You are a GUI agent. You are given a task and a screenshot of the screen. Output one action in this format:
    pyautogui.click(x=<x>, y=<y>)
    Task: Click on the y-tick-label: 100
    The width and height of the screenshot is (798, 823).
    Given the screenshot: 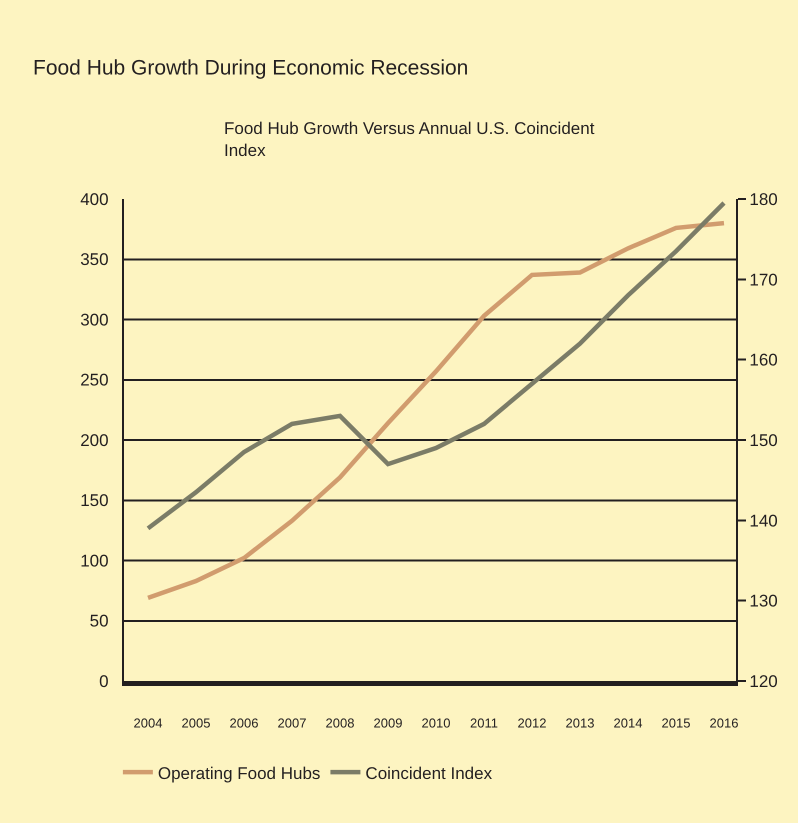 What is the action you would take?
    pyautogui.click(x=94, y=560)
    